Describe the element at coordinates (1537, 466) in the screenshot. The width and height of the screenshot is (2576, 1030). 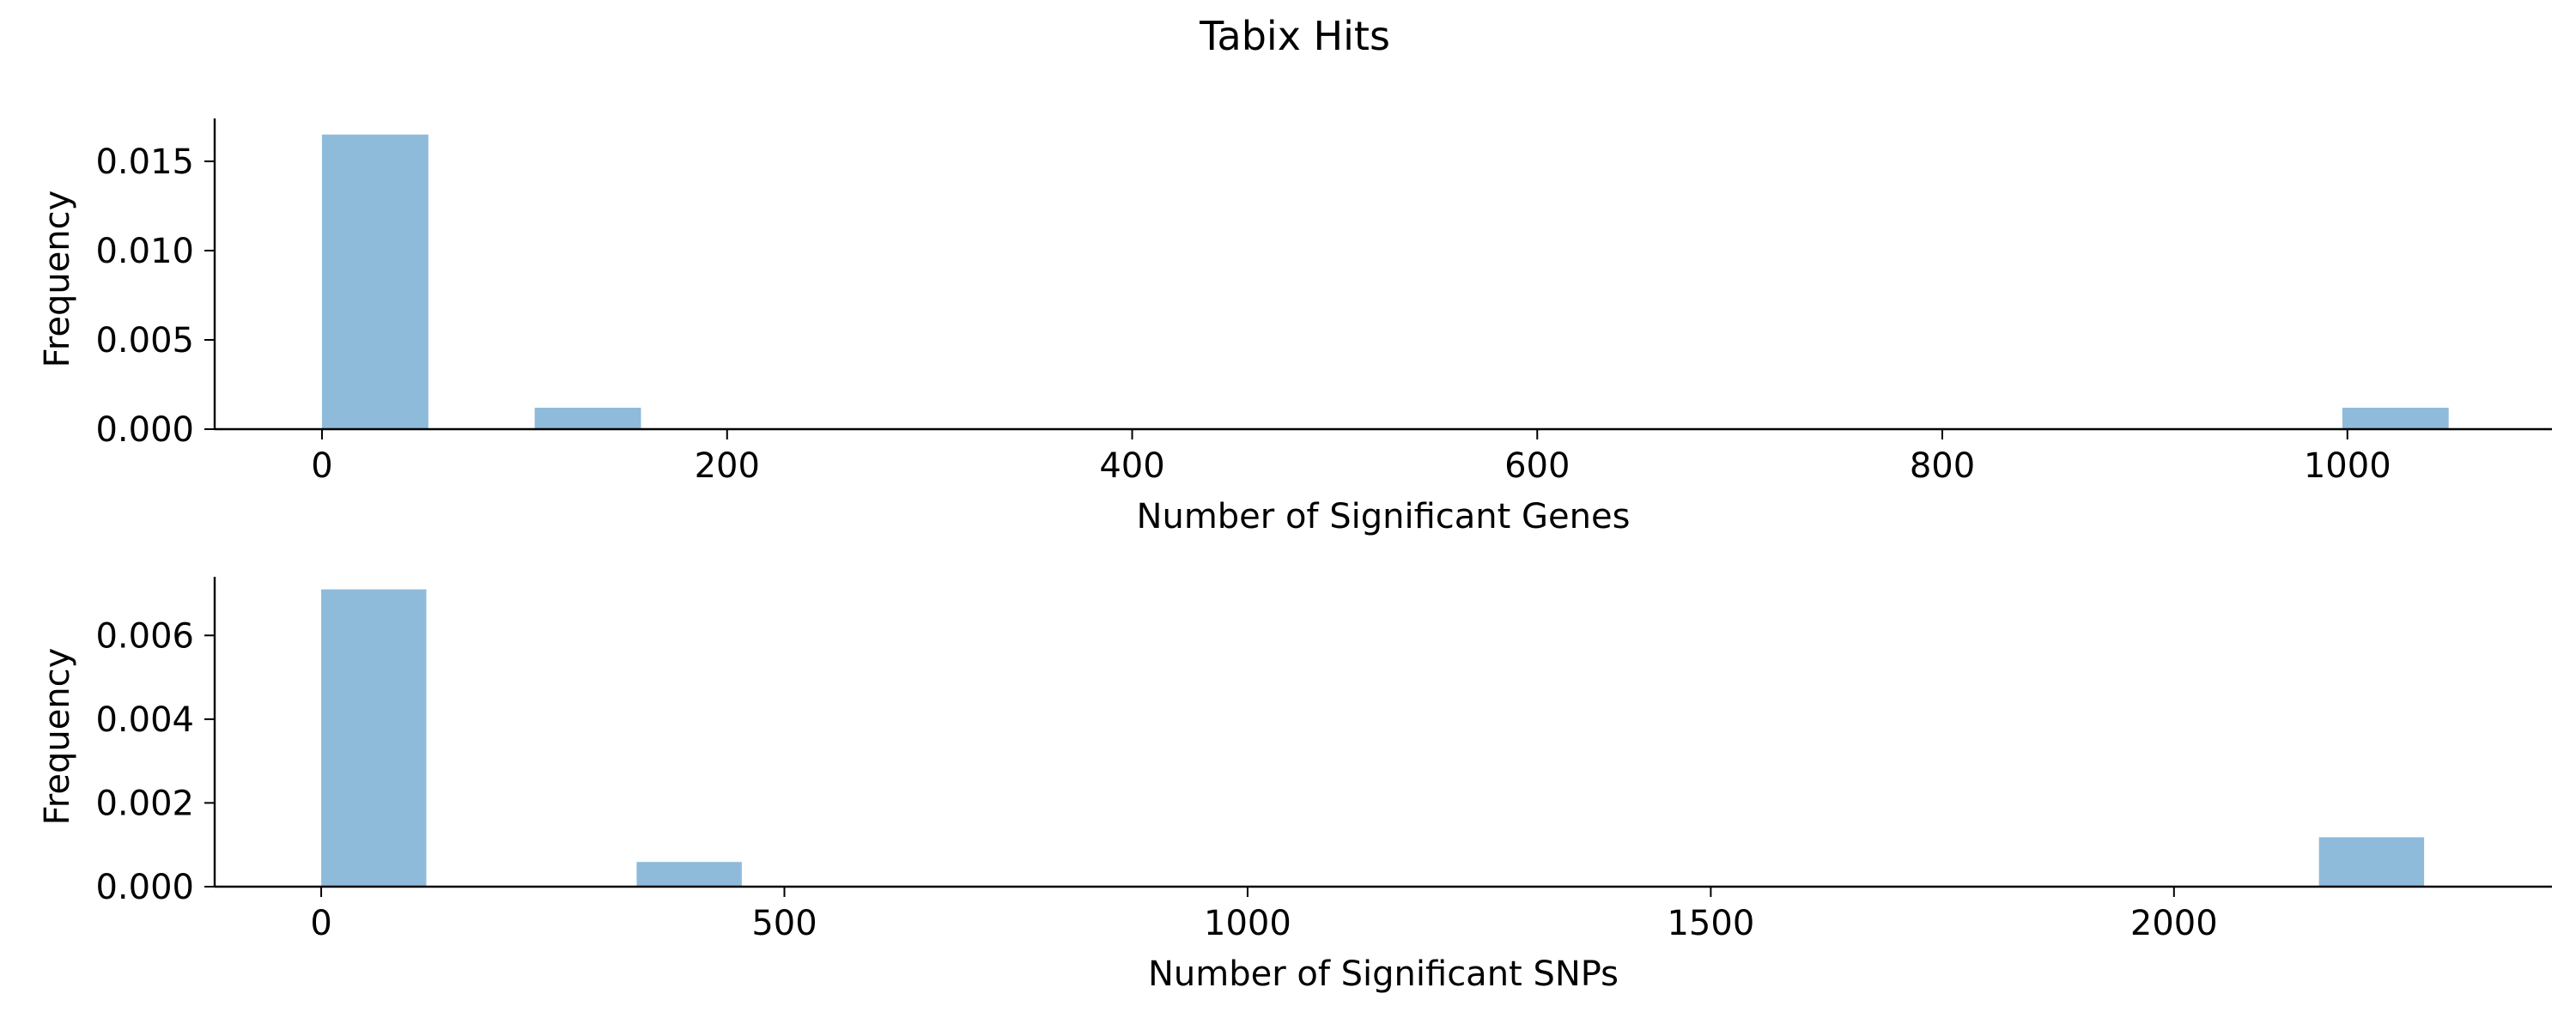
I see `genes-x-tick-label: 600` at that location.